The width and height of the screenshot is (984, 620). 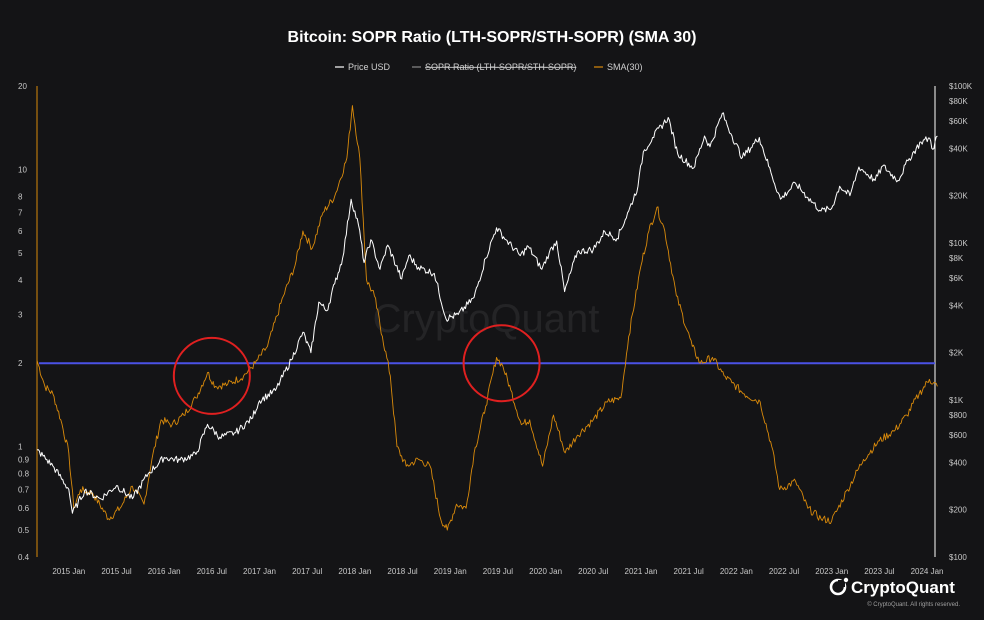 I want to click on left-tick-label: 5, so click(x=20, y=253).